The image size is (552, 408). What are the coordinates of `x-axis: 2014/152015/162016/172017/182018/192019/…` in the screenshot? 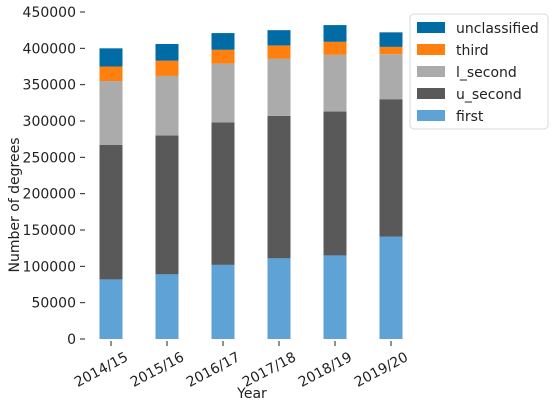 It's located at (241, 366).